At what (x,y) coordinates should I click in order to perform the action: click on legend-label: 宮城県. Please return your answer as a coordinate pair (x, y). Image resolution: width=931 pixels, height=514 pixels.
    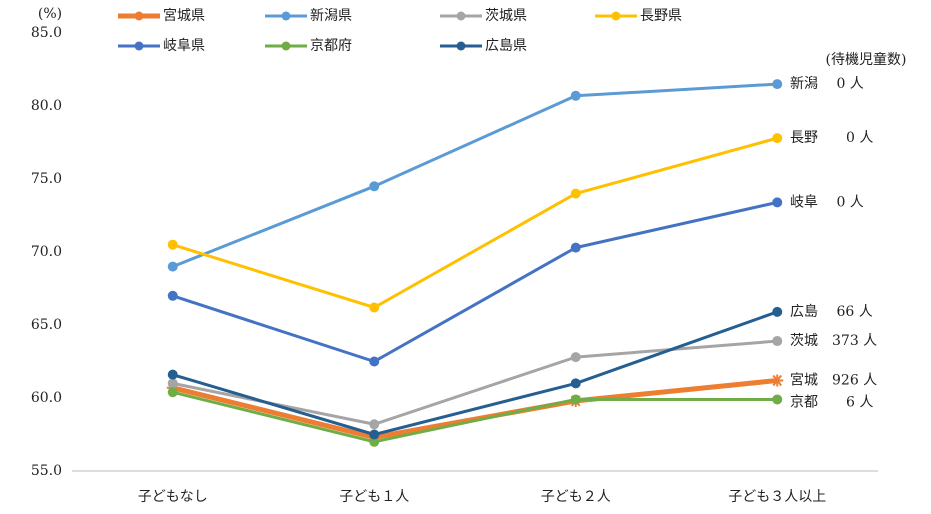
    Looking at the image, I should click on (184, 16).